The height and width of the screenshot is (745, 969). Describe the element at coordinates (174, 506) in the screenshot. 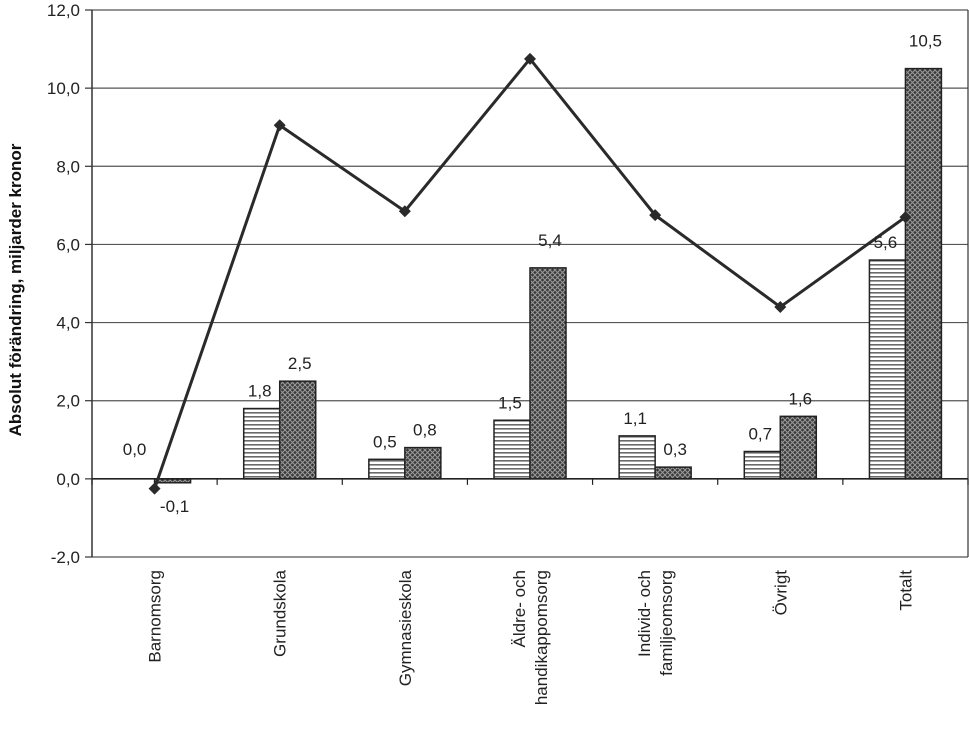

I see `data-label-series2: -0,1` at that location.